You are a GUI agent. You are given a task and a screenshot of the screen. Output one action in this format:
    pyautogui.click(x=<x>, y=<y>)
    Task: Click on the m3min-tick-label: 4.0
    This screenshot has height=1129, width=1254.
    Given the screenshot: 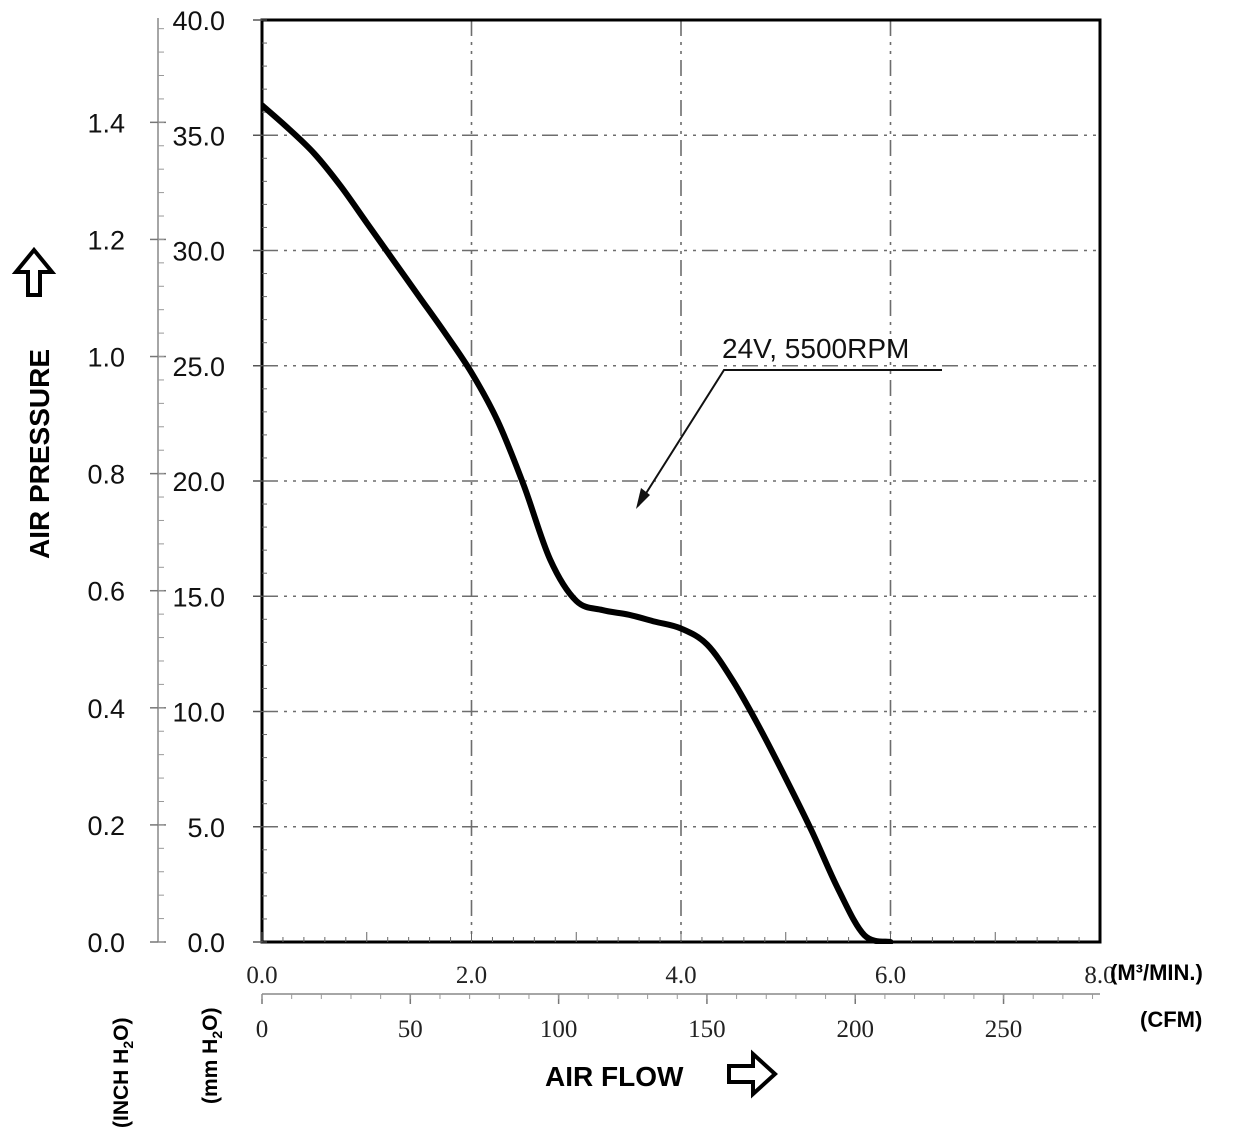 What is the action you would take?
    pyautogui.click(x=680, y=975)
    